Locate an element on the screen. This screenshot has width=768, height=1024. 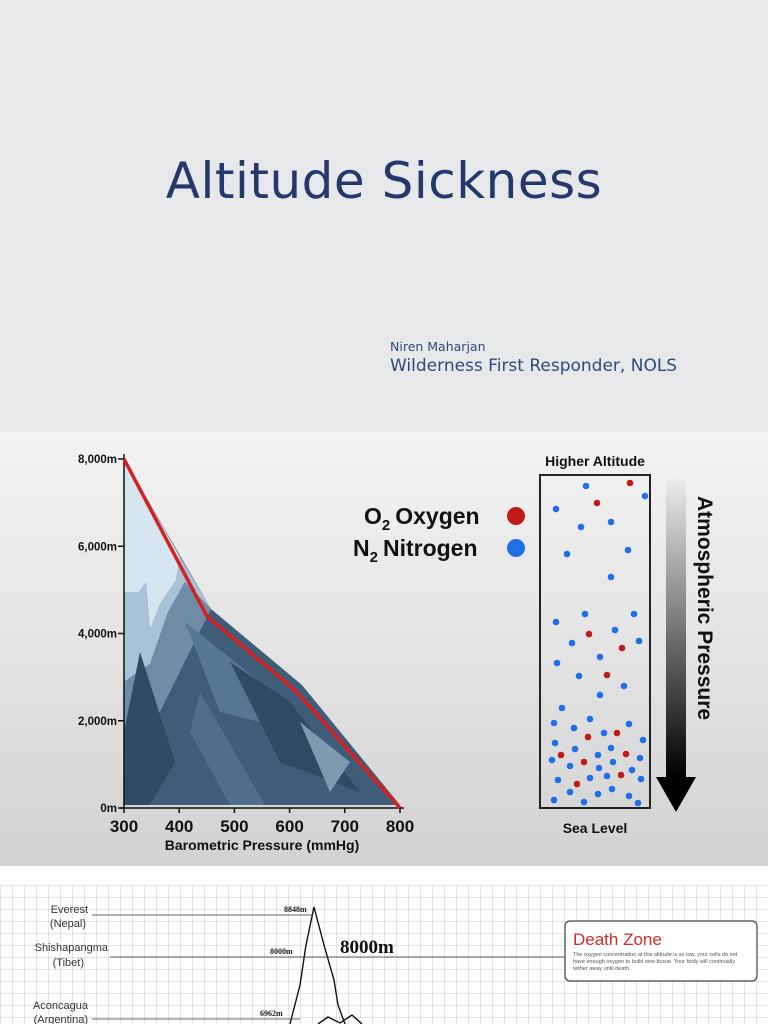
peak-name-everest: Everest is located at coordinates (69, 910).